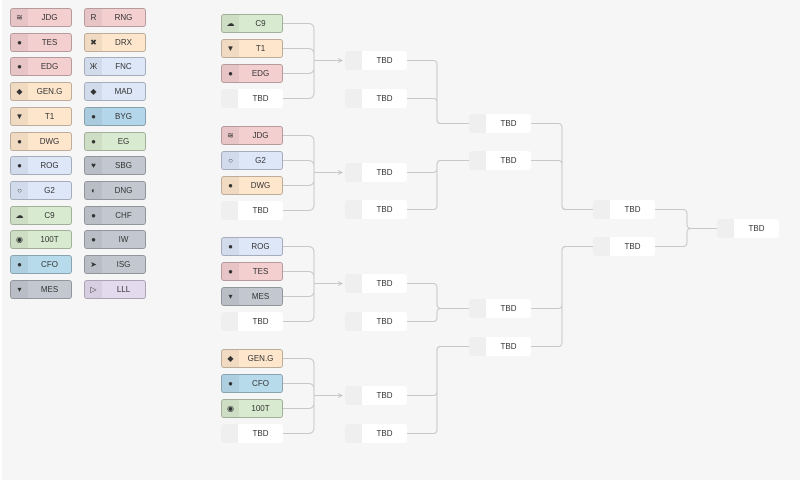  Describe the element at coordinates (115, 264) in the screenshot. I see `team-list-item: ➤ ISG` at that location.